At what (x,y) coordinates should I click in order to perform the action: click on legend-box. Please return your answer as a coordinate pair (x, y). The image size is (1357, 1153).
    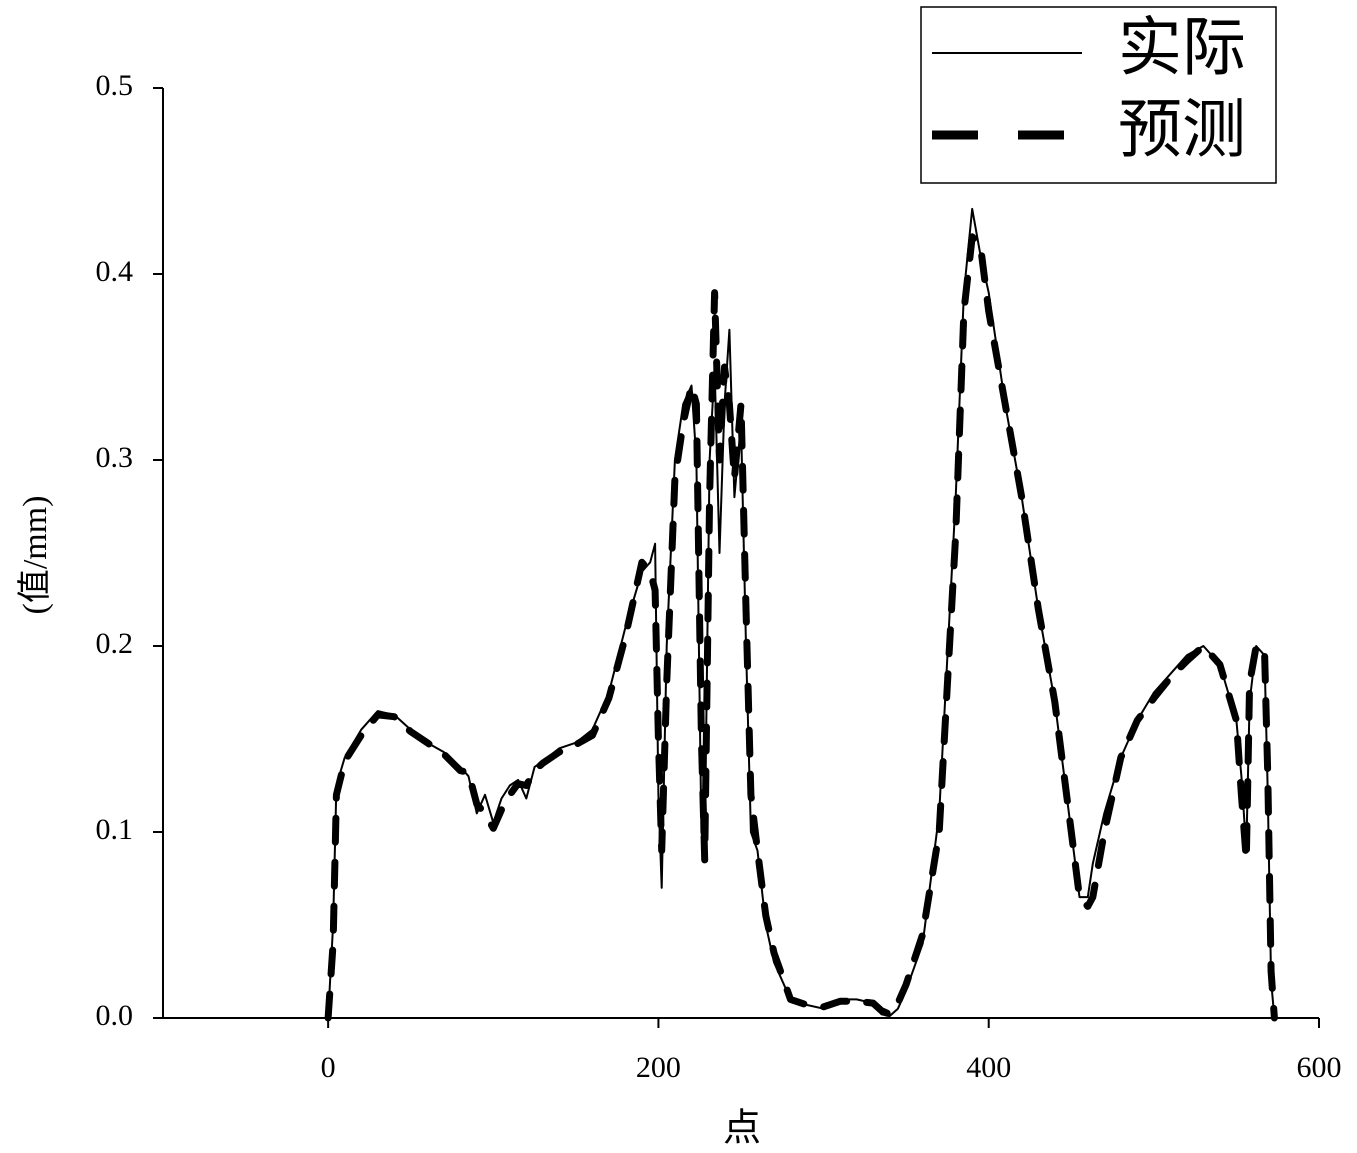
    Looking at the image, I should click on (1098, 95).